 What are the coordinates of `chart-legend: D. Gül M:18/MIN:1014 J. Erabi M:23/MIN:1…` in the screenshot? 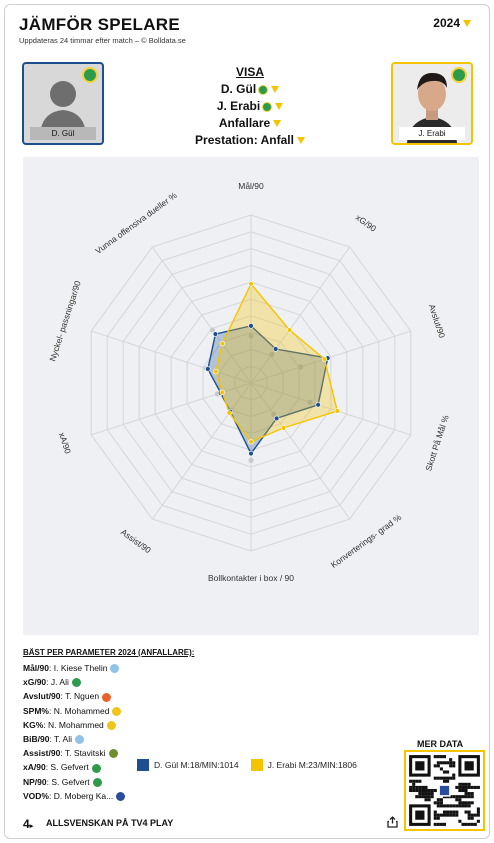 It's located at (247, 765).